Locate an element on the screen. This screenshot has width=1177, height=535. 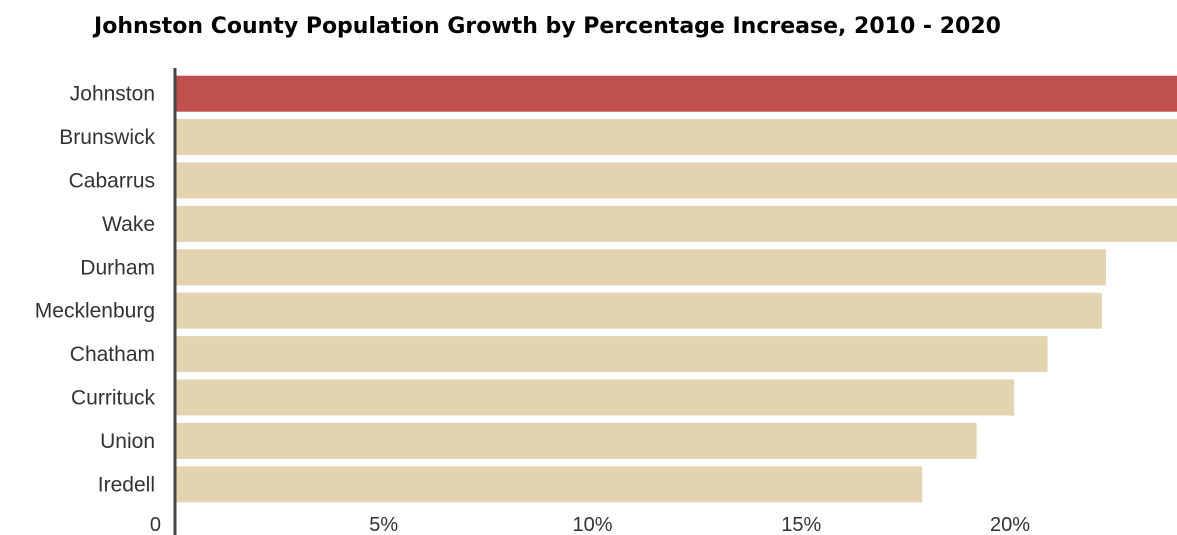
category-label-union: Union is located at coordinates (127, 441).